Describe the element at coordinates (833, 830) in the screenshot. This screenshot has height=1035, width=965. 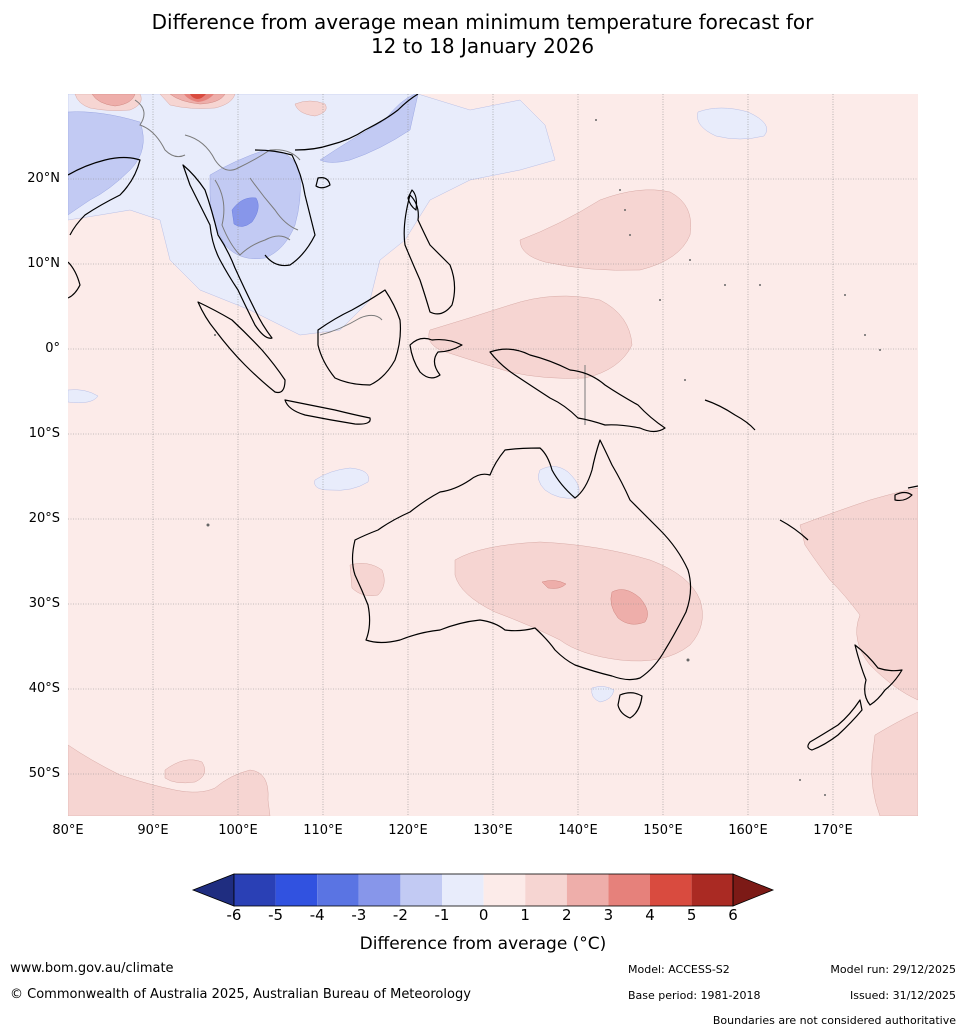
I see `lon-label: 170°E` at that location.